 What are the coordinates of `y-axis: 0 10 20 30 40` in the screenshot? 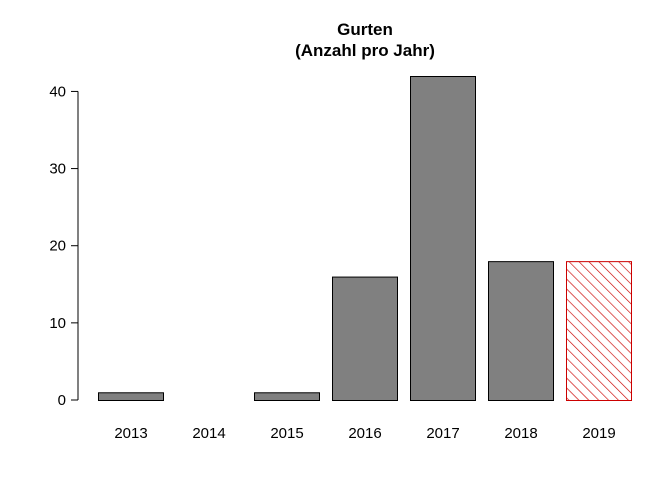 It's located at (64, 246).